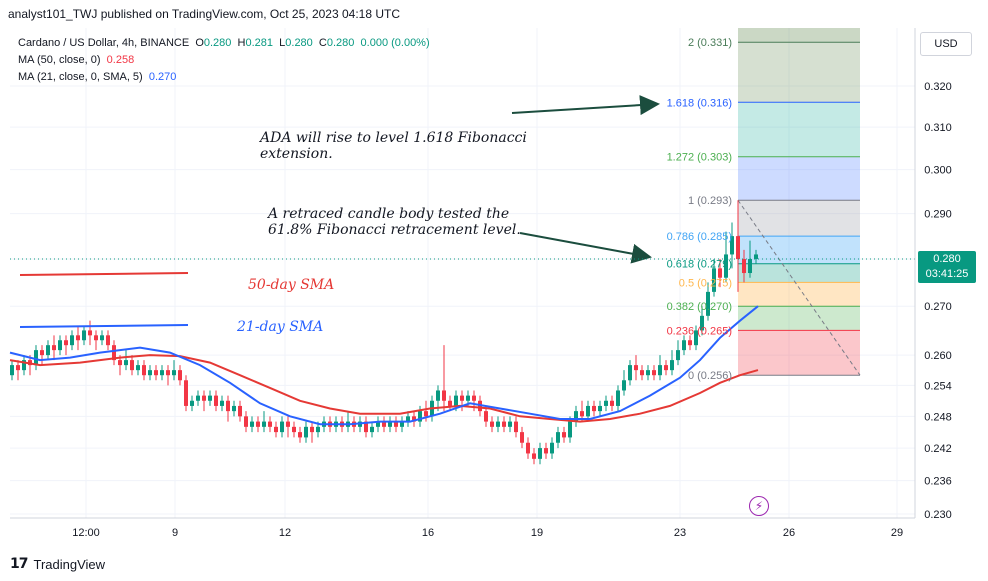 The width and height of the screenshot is (988, 581). Describe the element at coordinates (938, 128) in the screenshot. I see `price-tick-label: 0.310` at that location.